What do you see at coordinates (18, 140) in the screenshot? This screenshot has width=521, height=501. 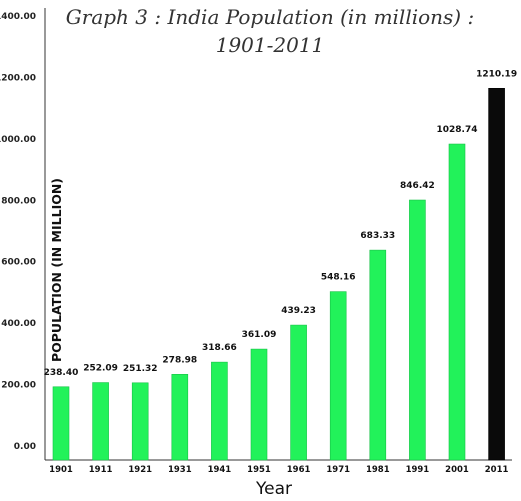 I see `y-tick-label: 1000.00` at bounding box center [18, 140].